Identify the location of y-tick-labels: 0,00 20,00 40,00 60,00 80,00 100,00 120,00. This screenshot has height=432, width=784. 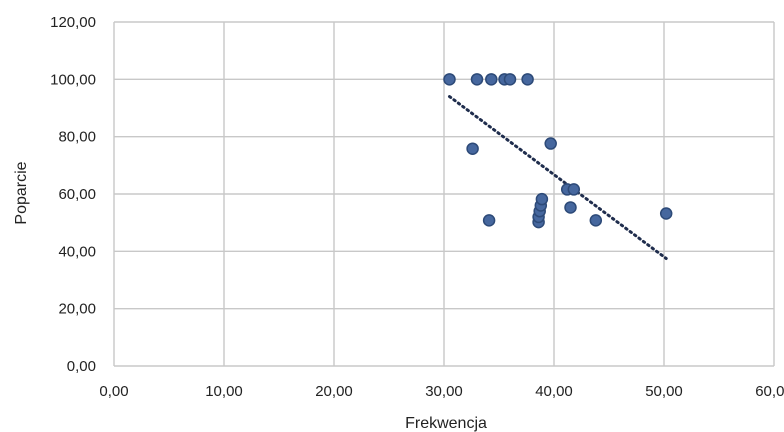
(73, 194).